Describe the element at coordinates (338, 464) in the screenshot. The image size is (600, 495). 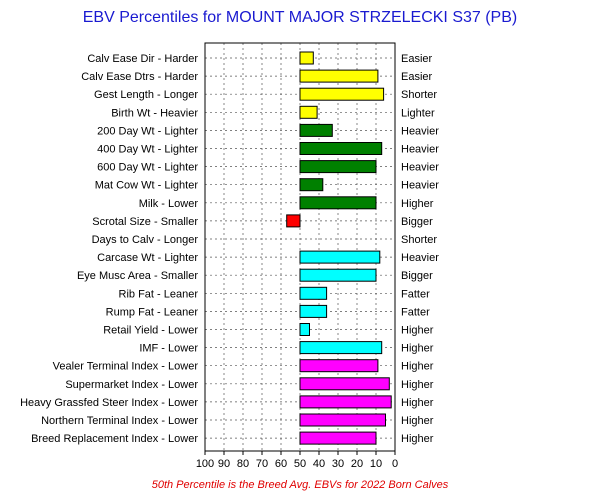
I see `x-tick-label: 30` at that location.